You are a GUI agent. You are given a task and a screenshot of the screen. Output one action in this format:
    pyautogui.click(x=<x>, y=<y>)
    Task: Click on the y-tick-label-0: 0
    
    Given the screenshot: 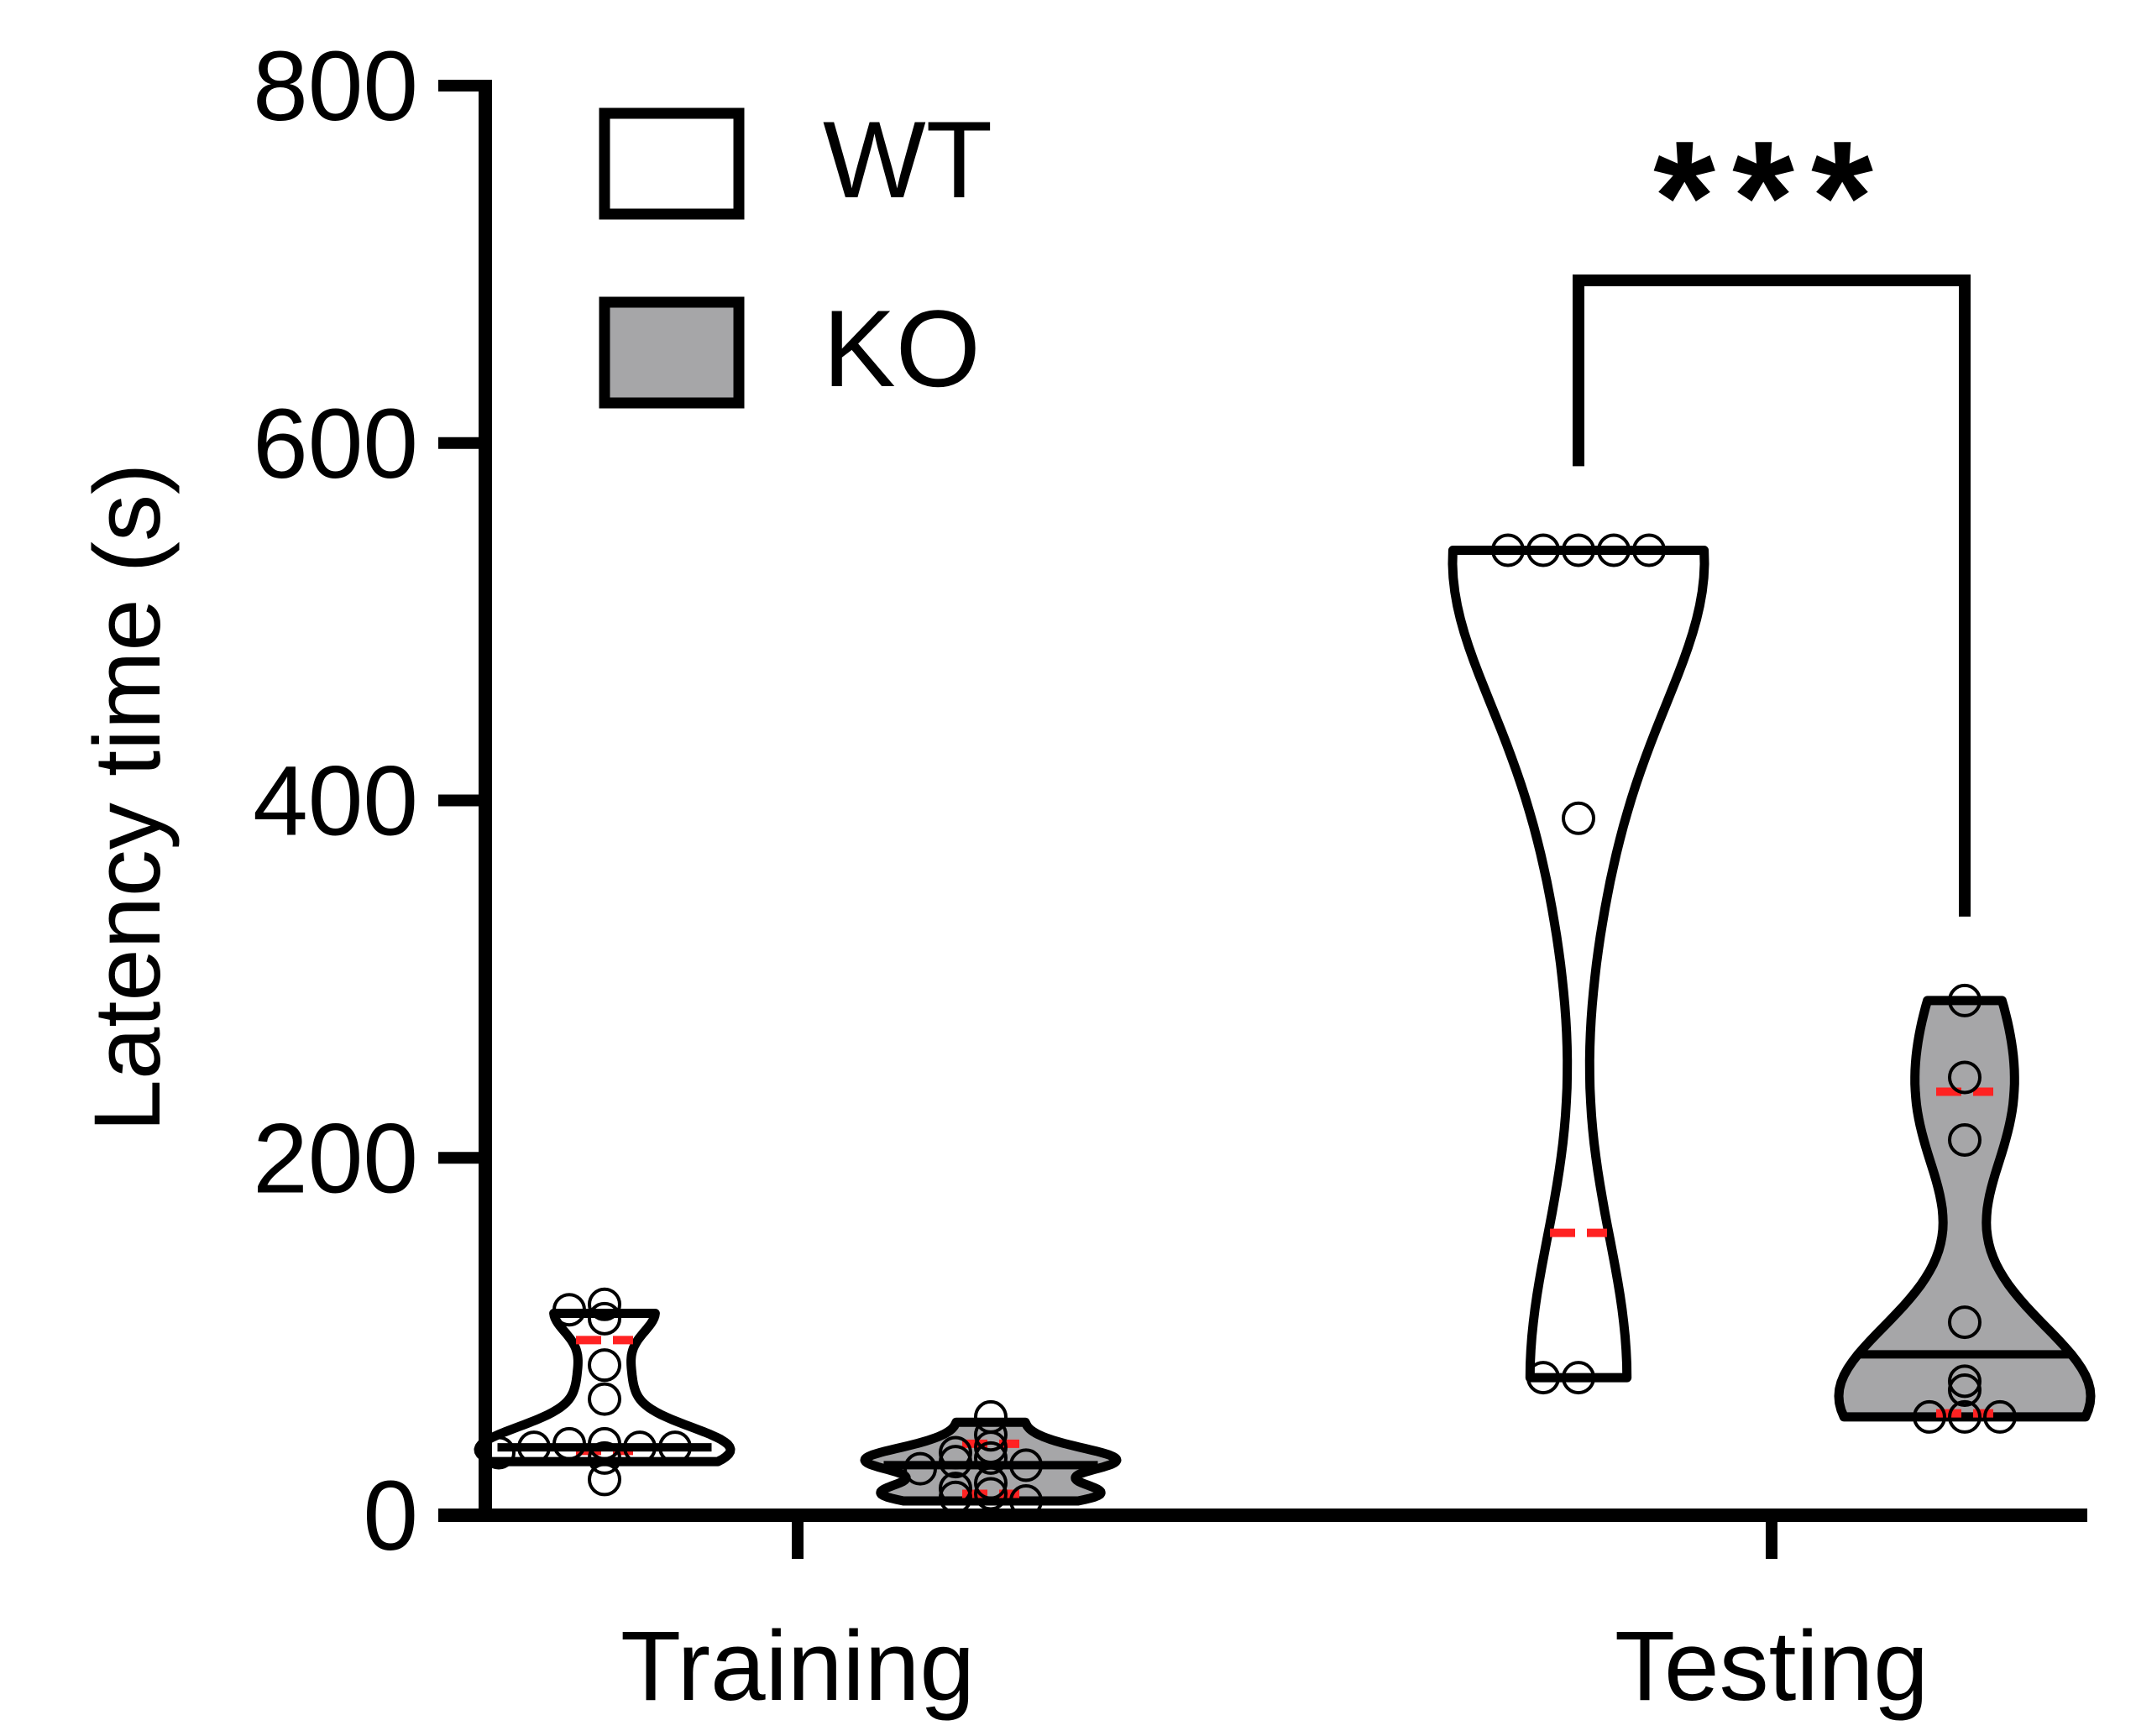 What is the action you would take?
    pyautogui.click(x=390, y=1516)
    